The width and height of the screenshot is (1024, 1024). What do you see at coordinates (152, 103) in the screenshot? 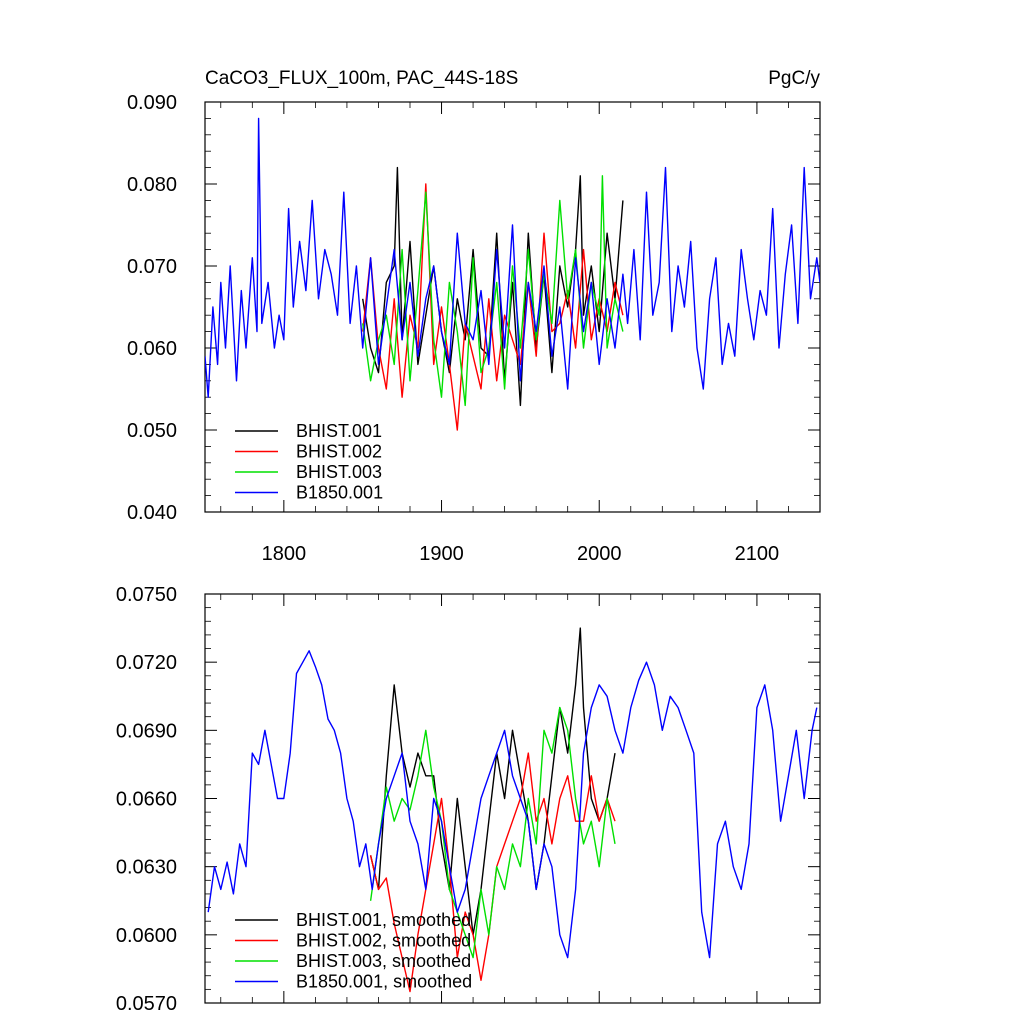
I see `y-tick-label: 0.090` at bounding box center [152, 103].